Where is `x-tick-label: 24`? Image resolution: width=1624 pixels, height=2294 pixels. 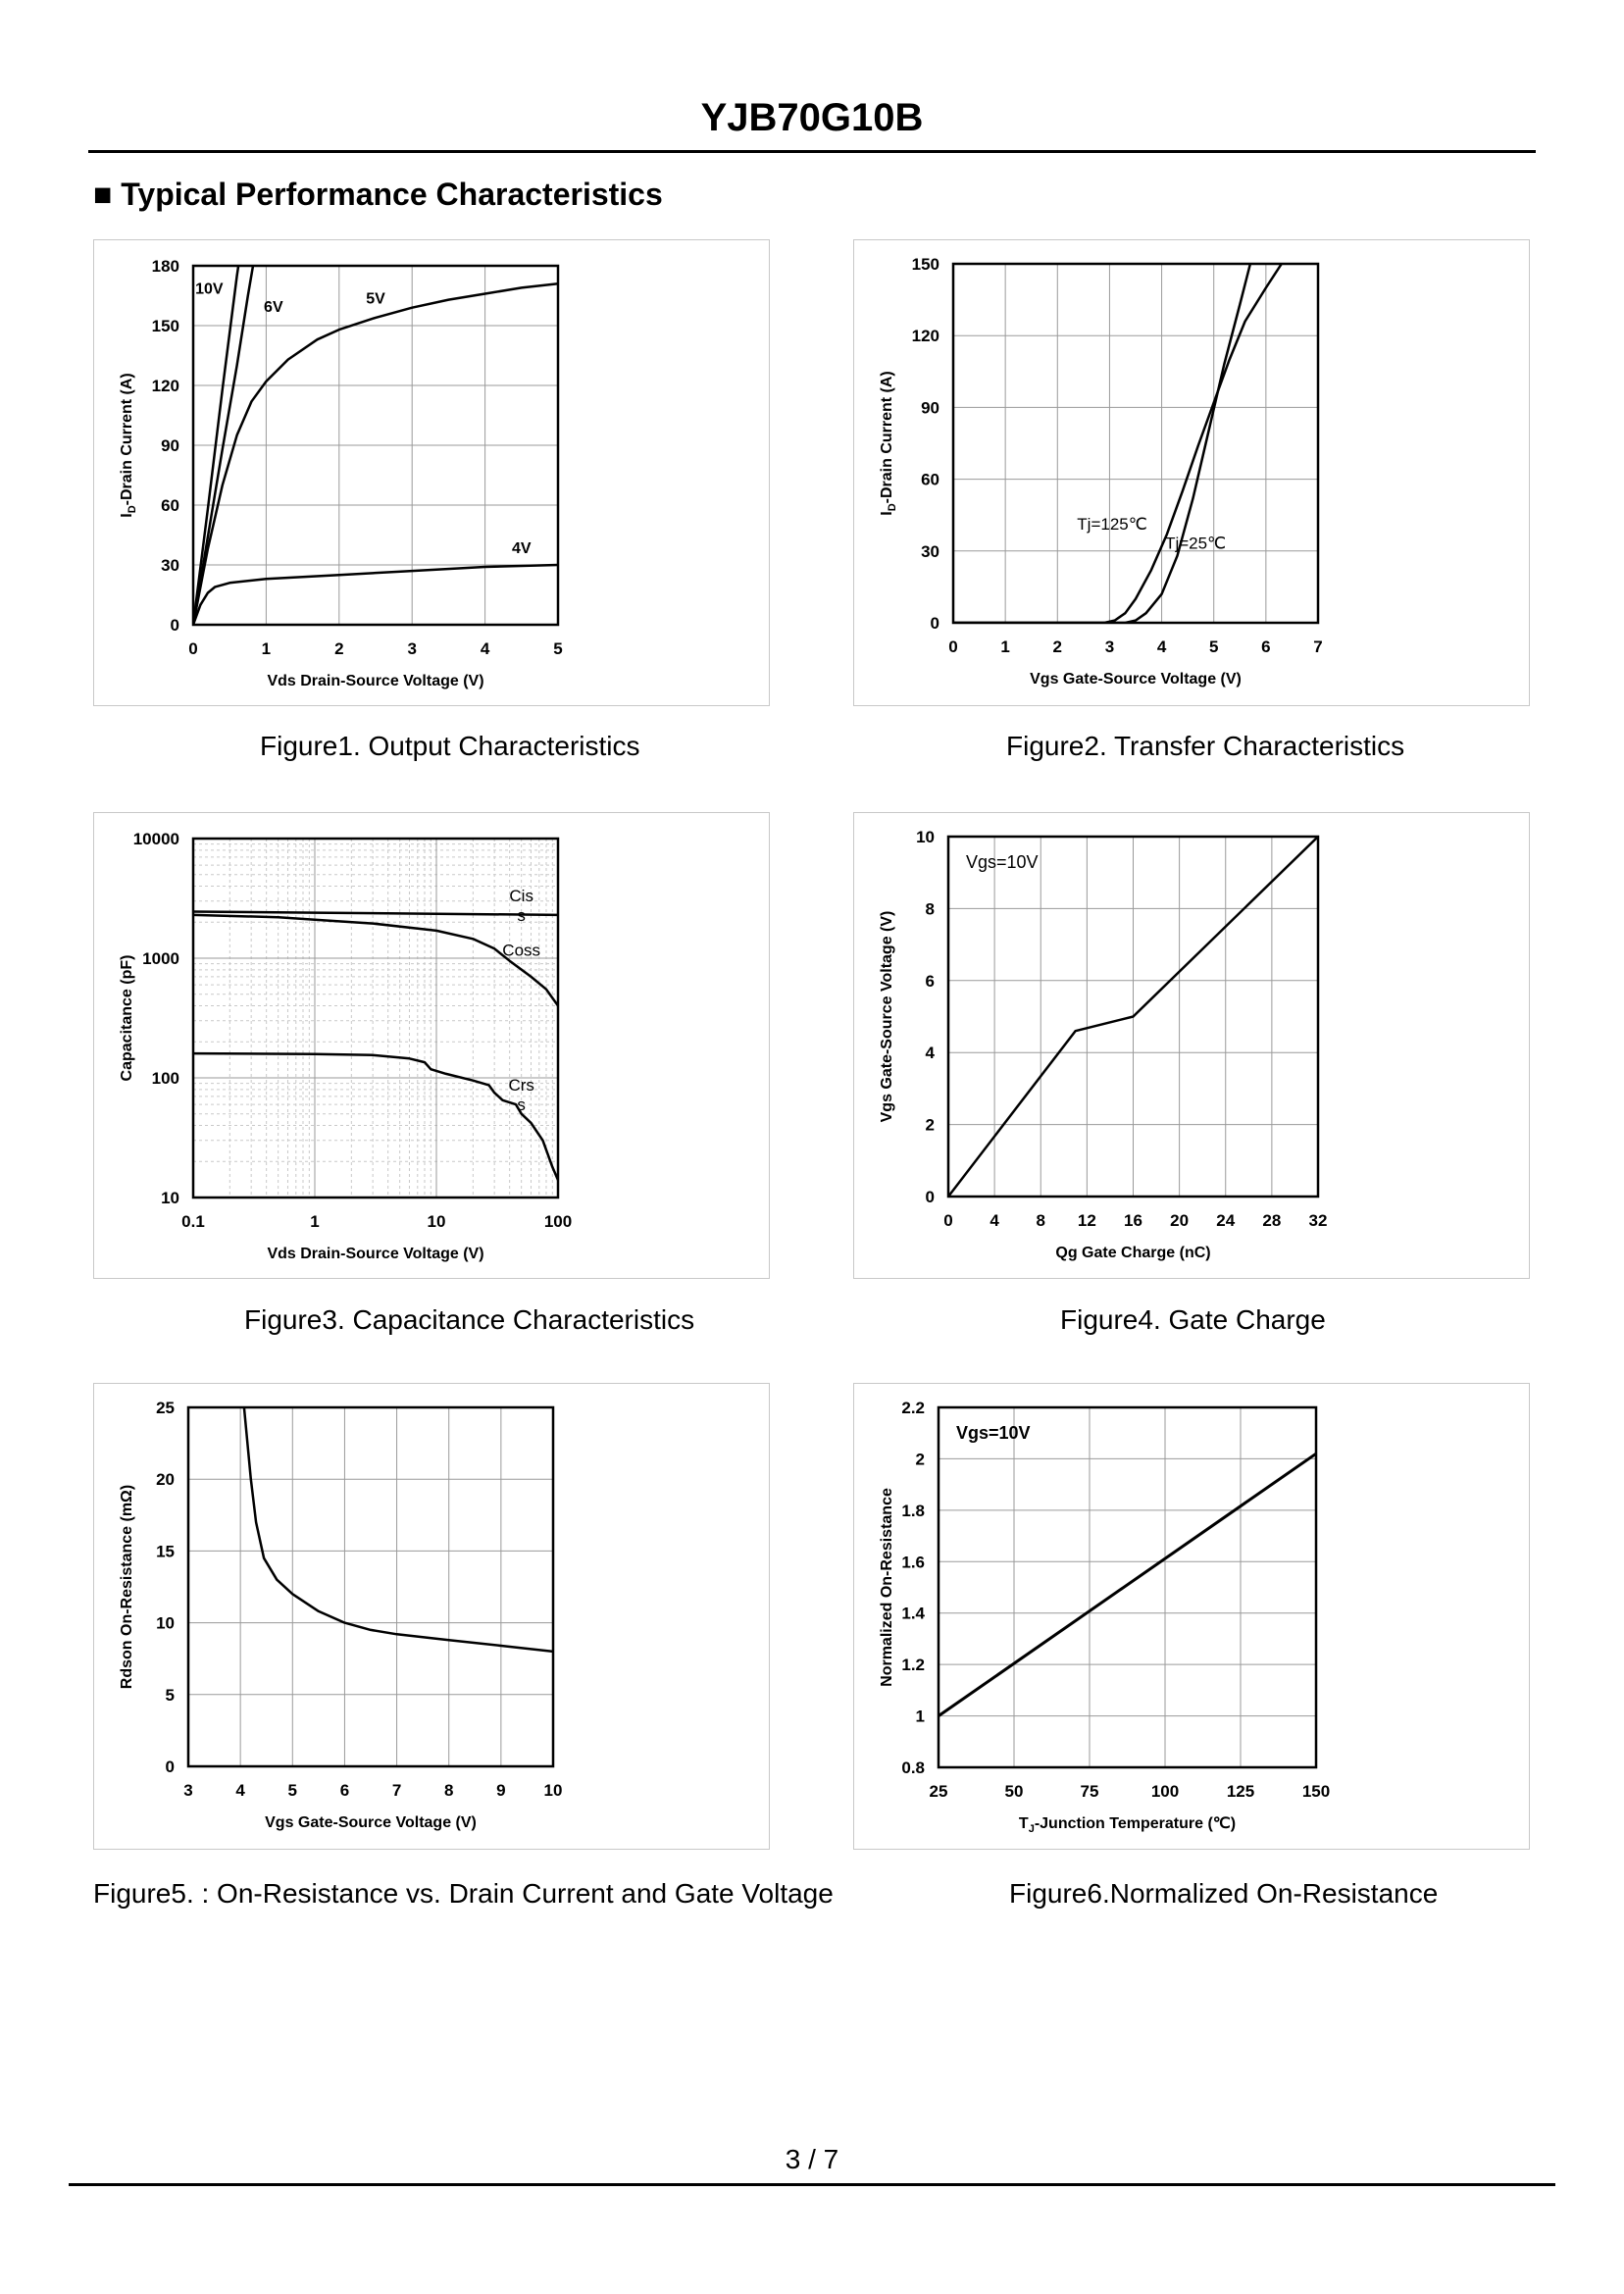
x-tick-label: 24 is located at coordinates (1225, 1220).